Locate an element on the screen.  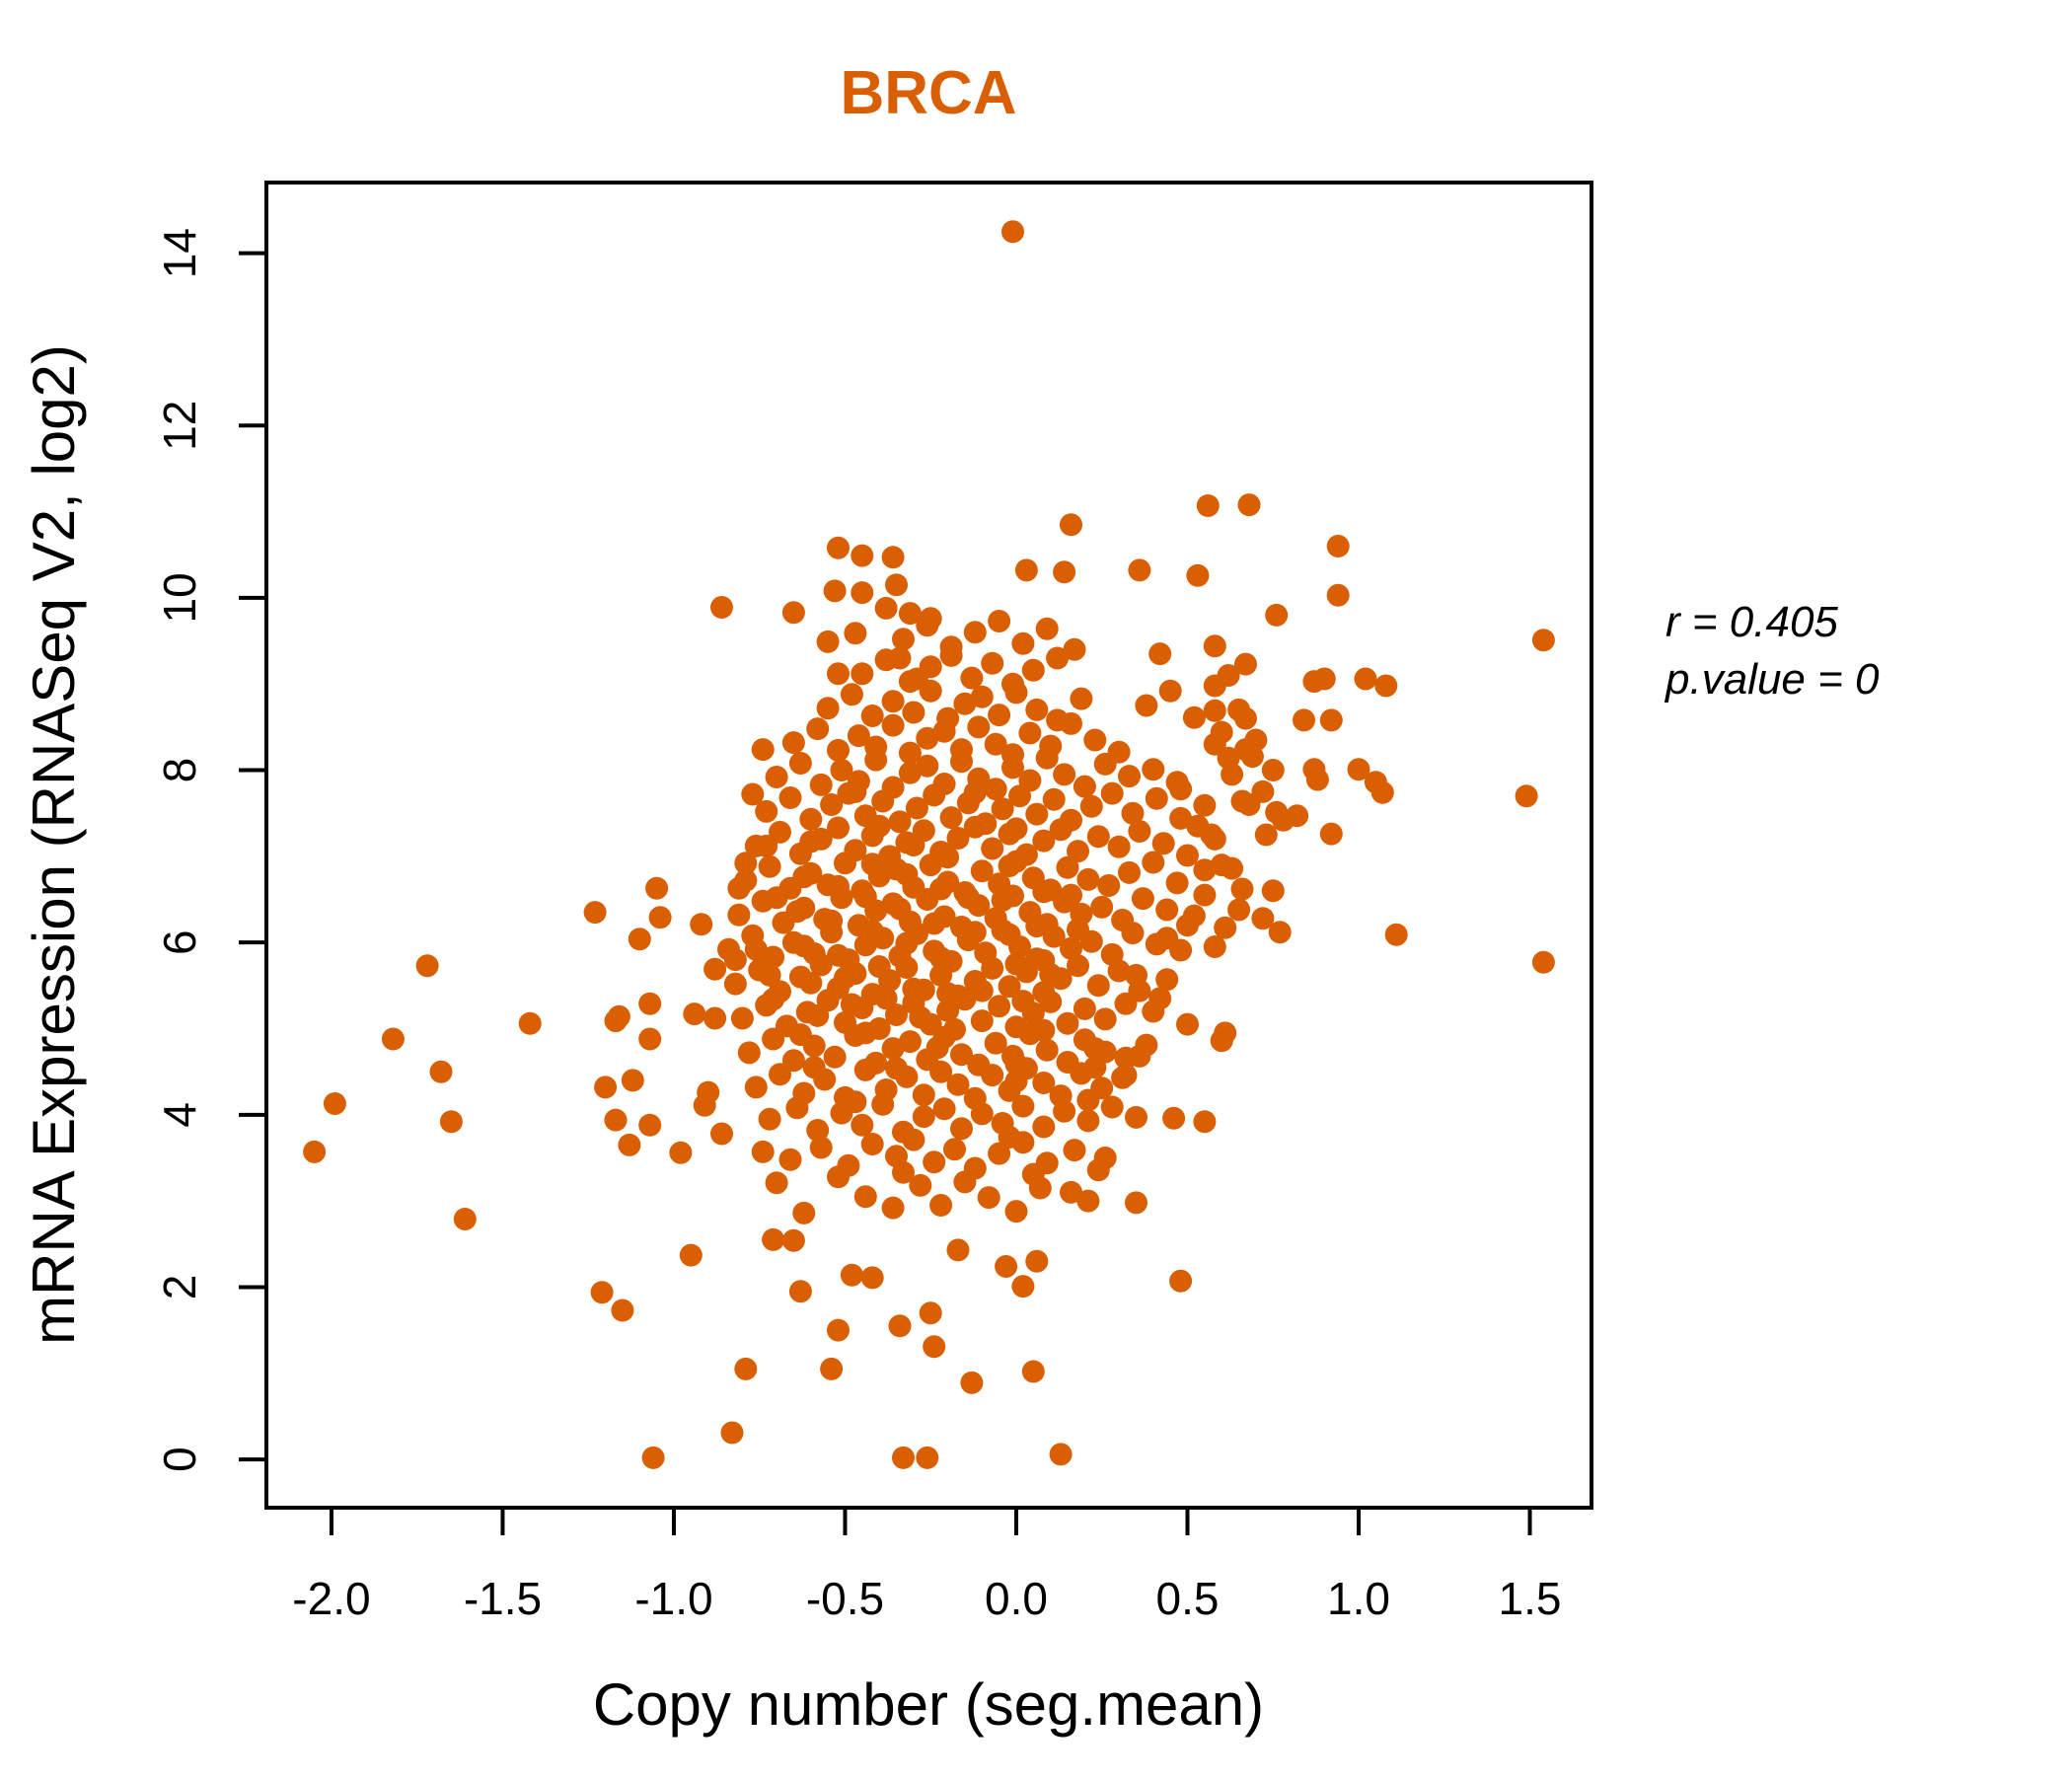
x-axis-label: Copy number (seg.mean) is located at coordinates (929, 1704).